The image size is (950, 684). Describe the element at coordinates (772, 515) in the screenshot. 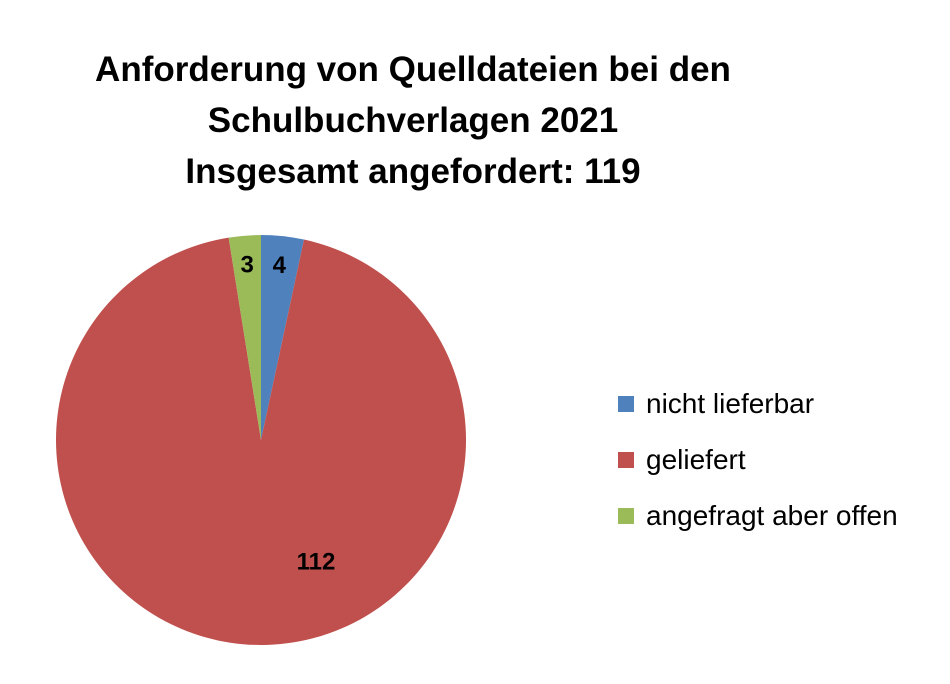

I see `legend-label-angefragt-aber-offen: angefragt aber offen` at that location.